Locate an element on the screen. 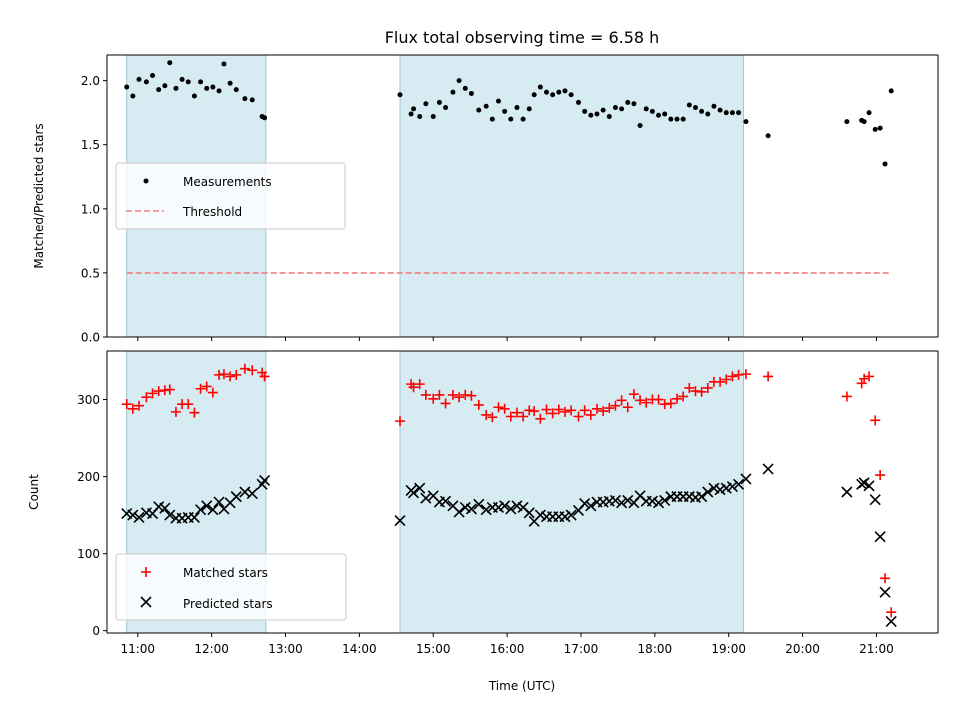  y-tick-label: 100 is located at coordinates (88, 554).